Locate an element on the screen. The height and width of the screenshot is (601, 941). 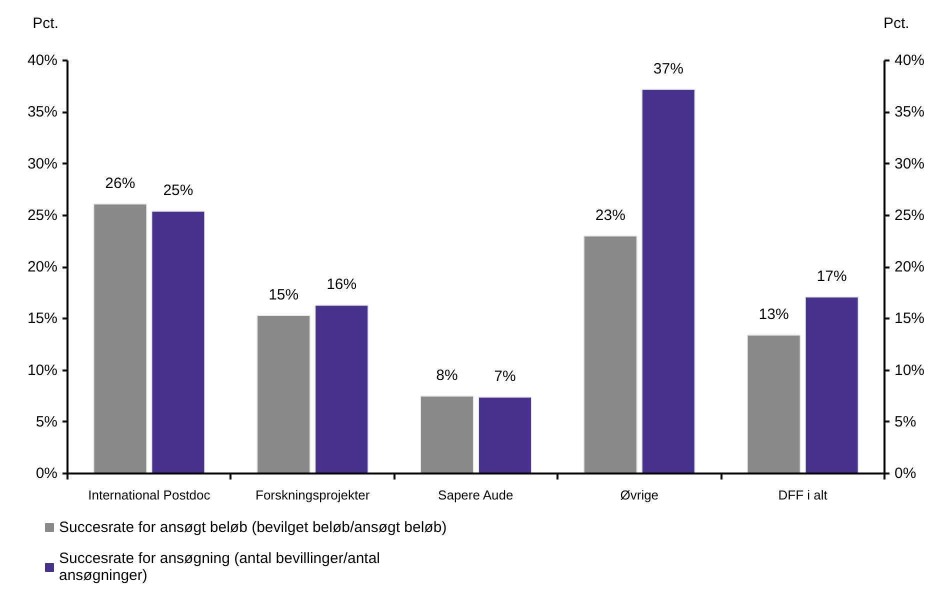
y-tick-label: 25% is located at coordinates (42, 215).